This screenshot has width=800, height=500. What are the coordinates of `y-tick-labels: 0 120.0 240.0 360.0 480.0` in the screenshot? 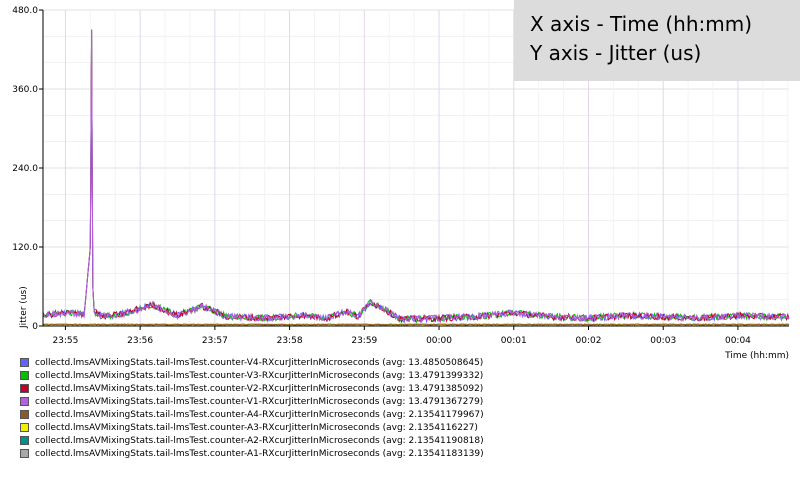 It's located at (25, 169).